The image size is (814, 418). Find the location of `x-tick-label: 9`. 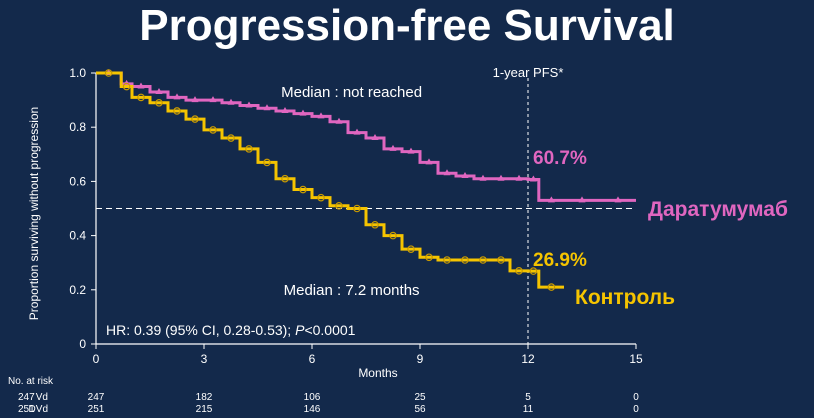

x-tick-label: 9 is located at coordinates (420, 359).